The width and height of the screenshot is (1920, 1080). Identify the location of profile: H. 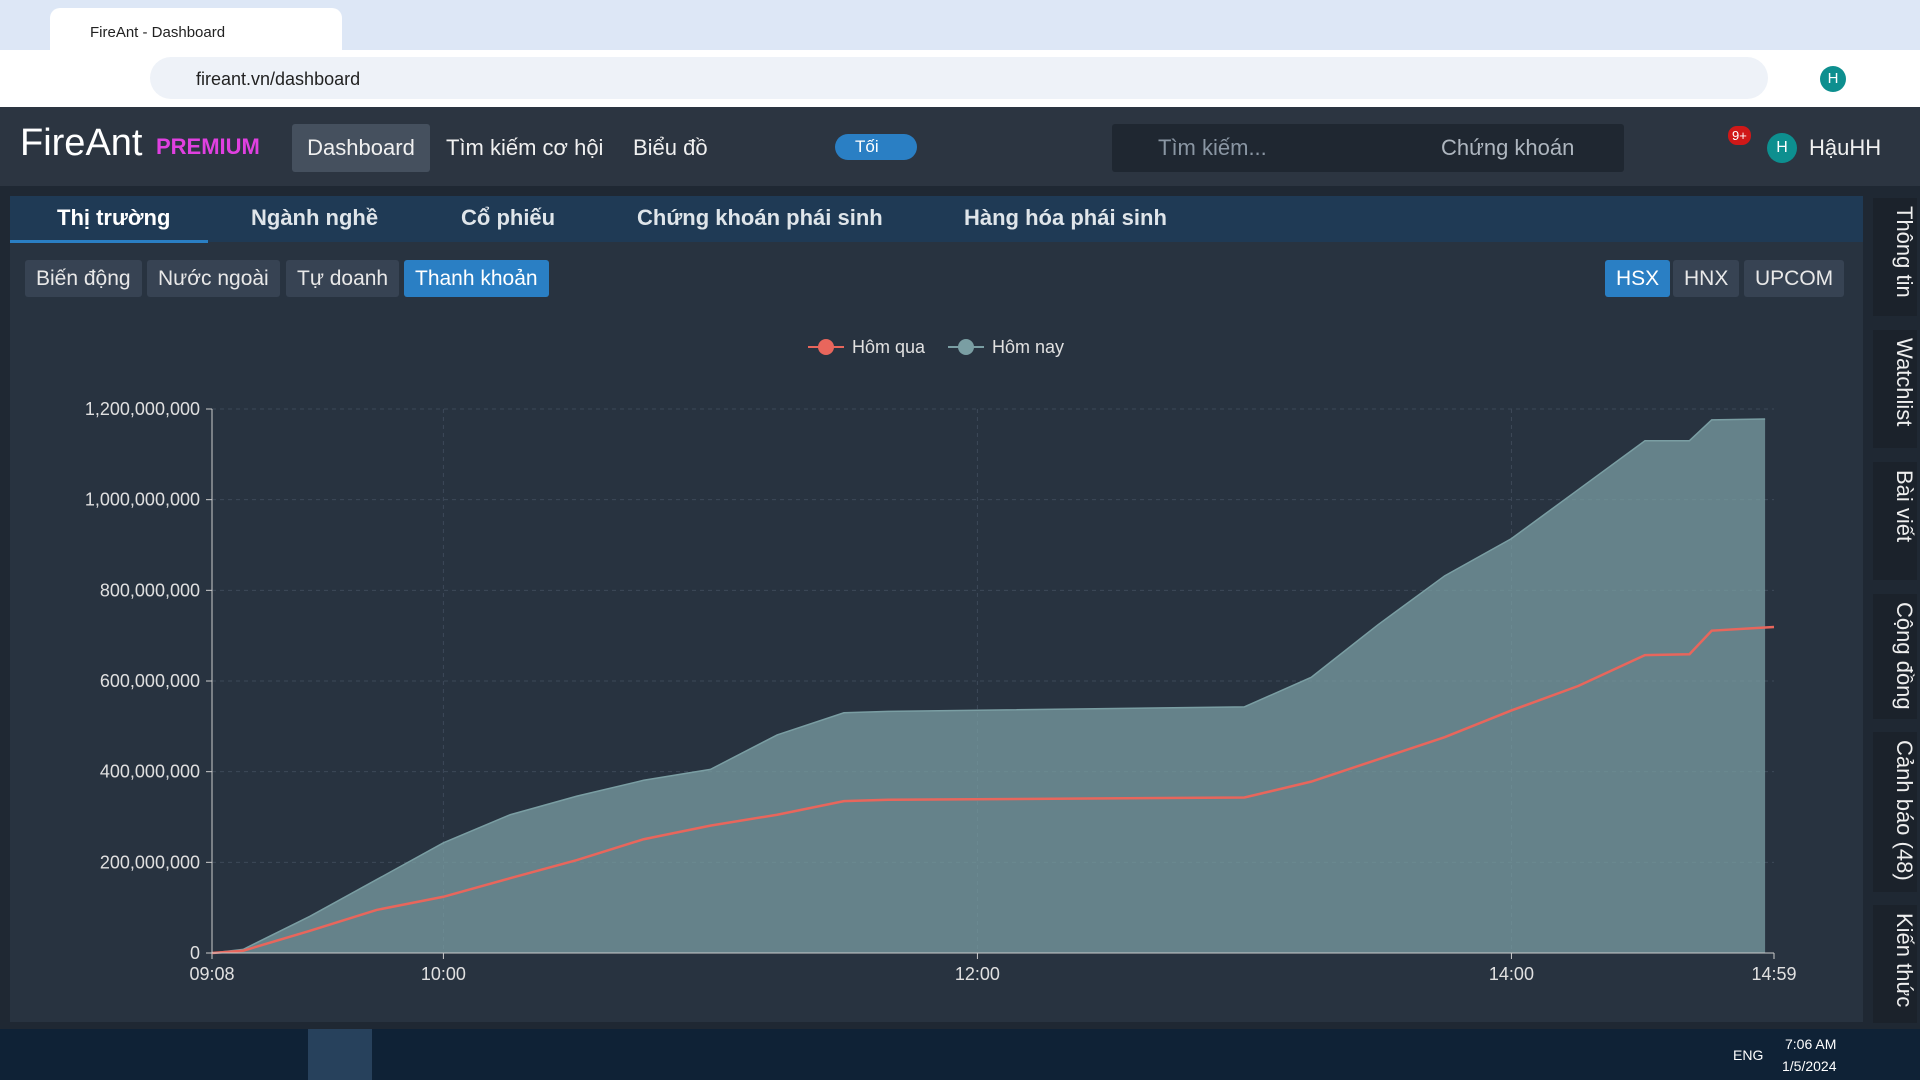
(1833, 79).